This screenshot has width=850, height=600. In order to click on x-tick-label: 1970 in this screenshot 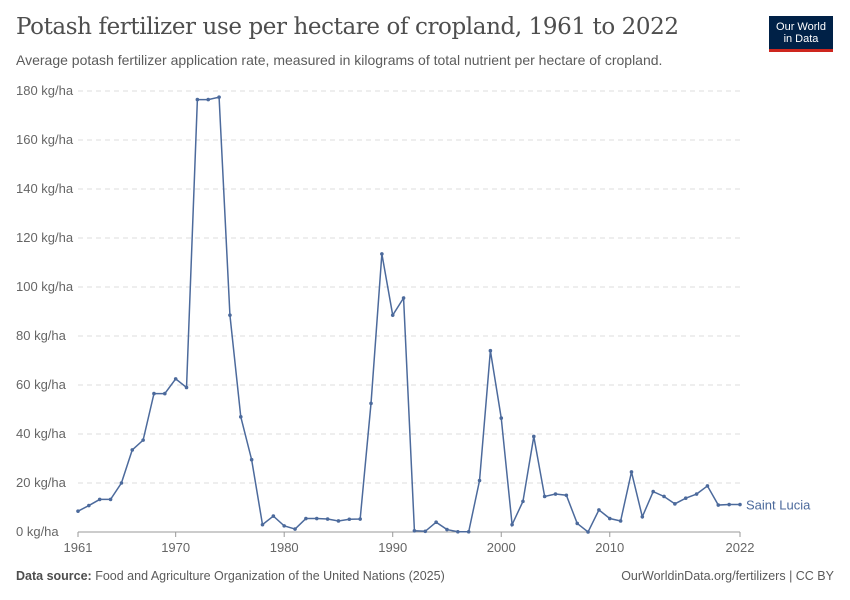, I will do `click(175, 547)`.